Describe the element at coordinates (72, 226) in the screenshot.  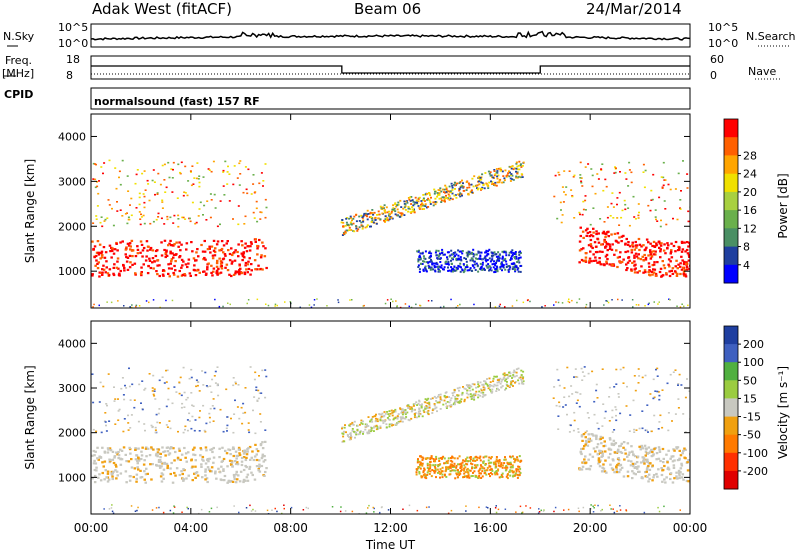
I see `y-tick-label: 2000` at that location.